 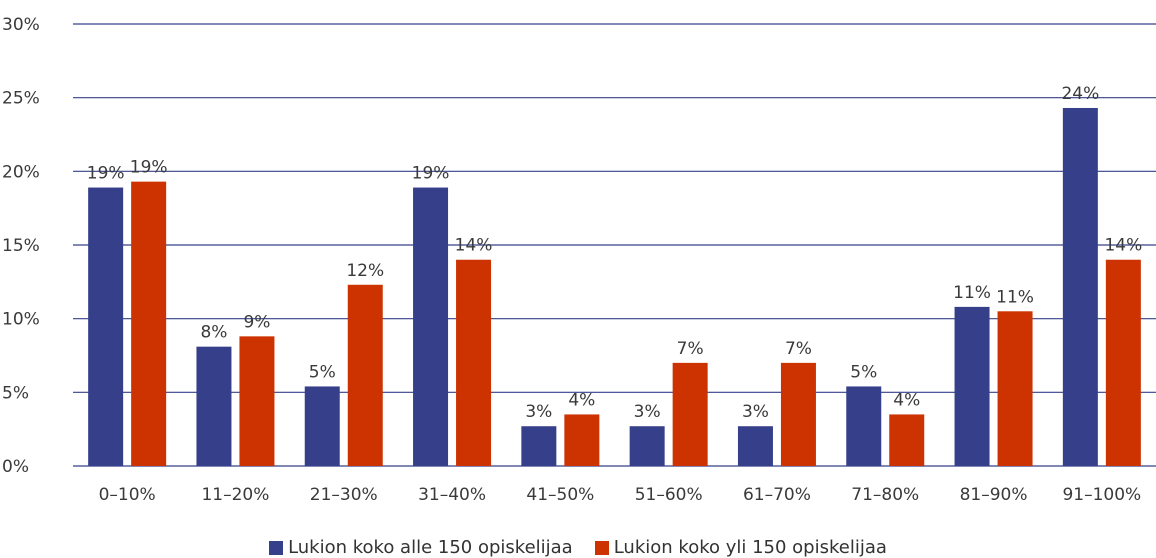 I want to click on y-tick-label: 5%, so click(x=15, y=393).